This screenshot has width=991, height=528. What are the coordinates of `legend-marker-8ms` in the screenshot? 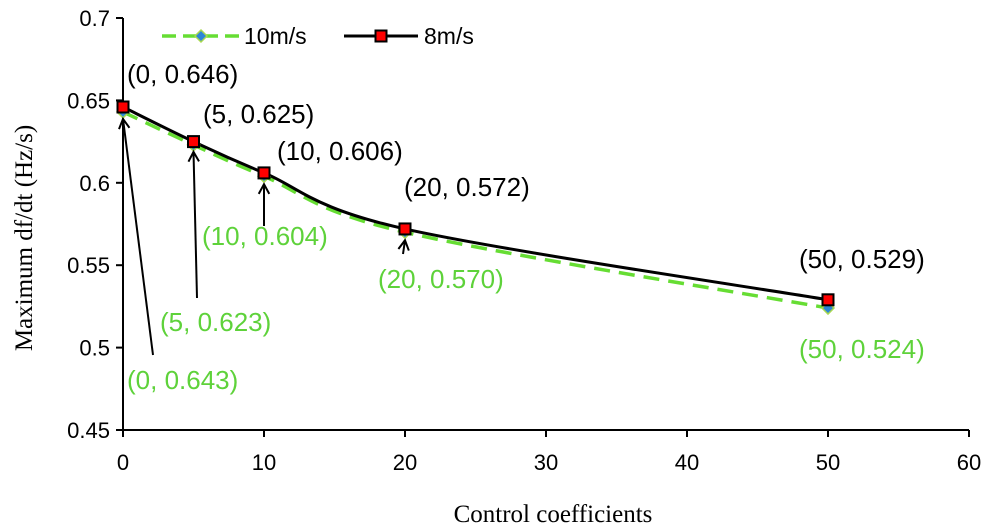 It's located at (381, 36).